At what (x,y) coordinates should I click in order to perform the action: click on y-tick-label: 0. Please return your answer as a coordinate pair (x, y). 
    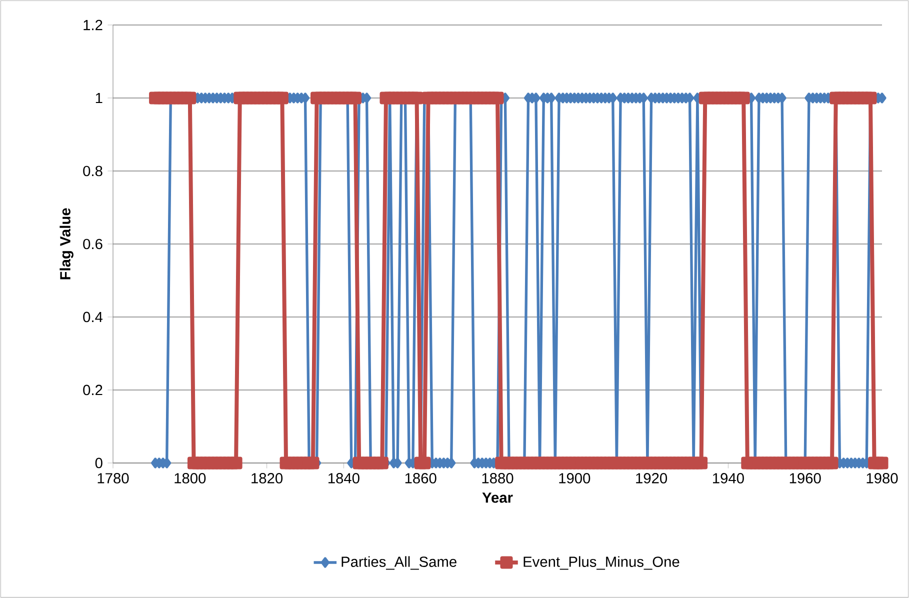
    Looking at the image, I should click on (98, 463).